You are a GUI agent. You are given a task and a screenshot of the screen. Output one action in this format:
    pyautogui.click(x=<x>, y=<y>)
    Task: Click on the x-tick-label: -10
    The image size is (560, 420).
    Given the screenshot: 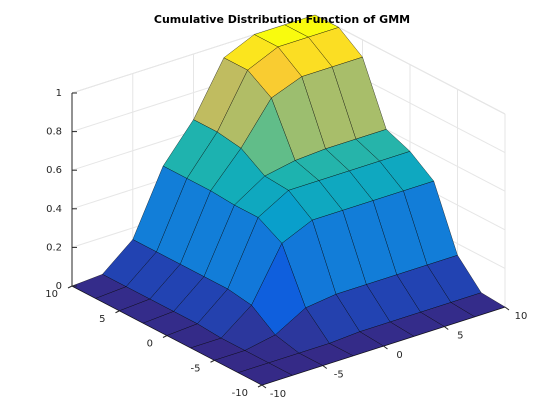 What is the action you would take?
    pyautogui.click(x=278, y=394)
    